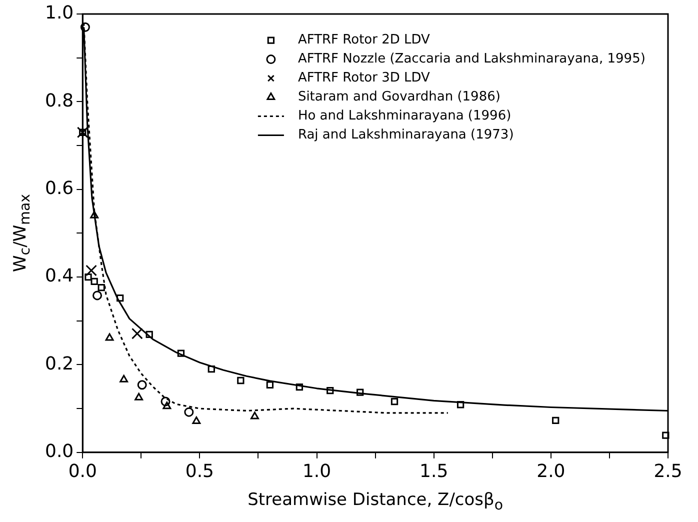 The image size is (698, 522). What do you see at coordinates (405, 116) in the screenshot?
I see `legend-label: Ho and Lakshminarayana (1996)` at bounding box center [405, 116].